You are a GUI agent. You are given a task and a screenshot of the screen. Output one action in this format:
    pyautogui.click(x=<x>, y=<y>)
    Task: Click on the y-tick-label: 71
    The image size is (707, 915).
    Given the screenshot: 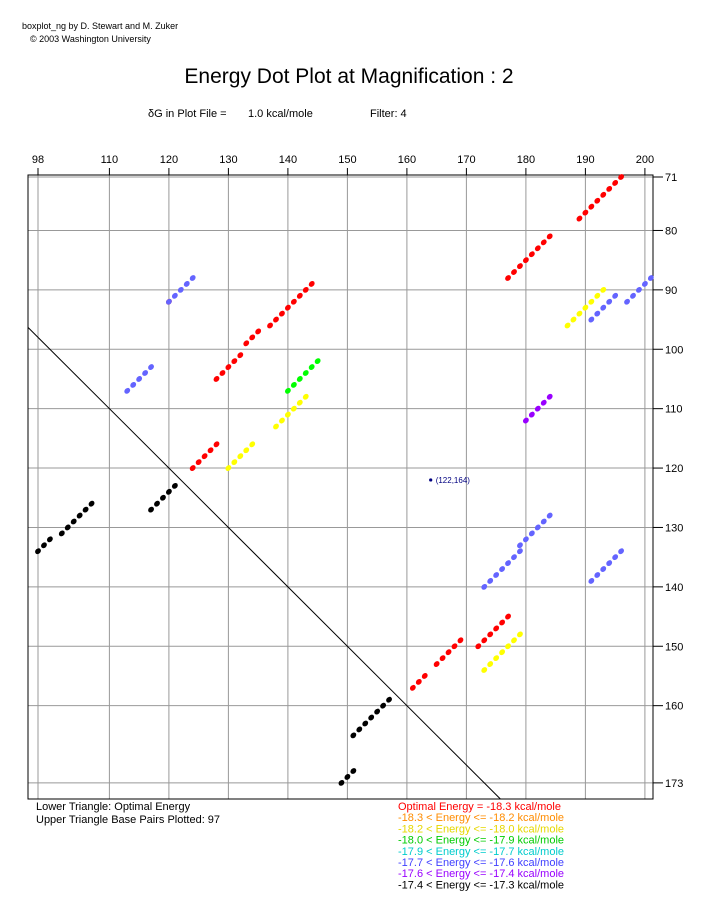 What is the action you would take?
    pyautogui.click(x=671, y=178)
    